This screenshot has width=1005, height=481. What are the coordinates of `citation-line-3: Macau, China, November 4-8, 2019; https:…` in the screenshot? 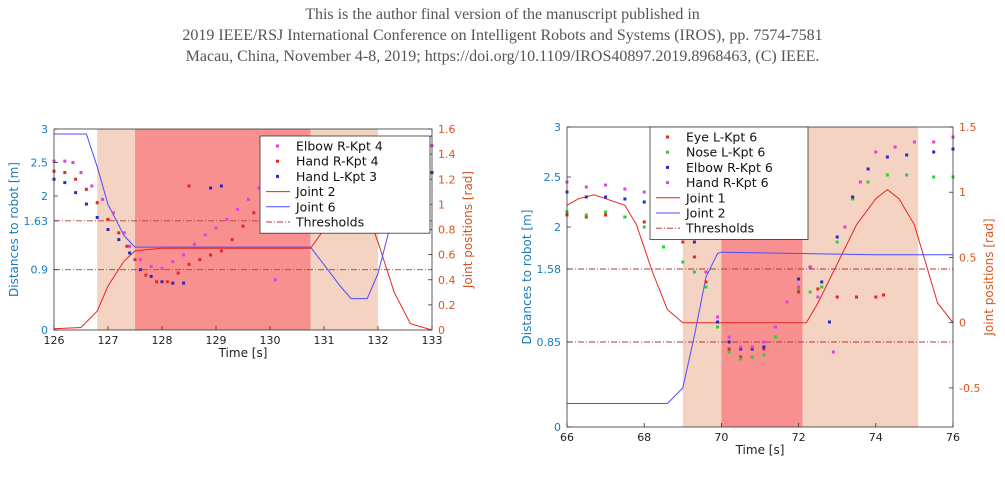 It's located at (502, 56).